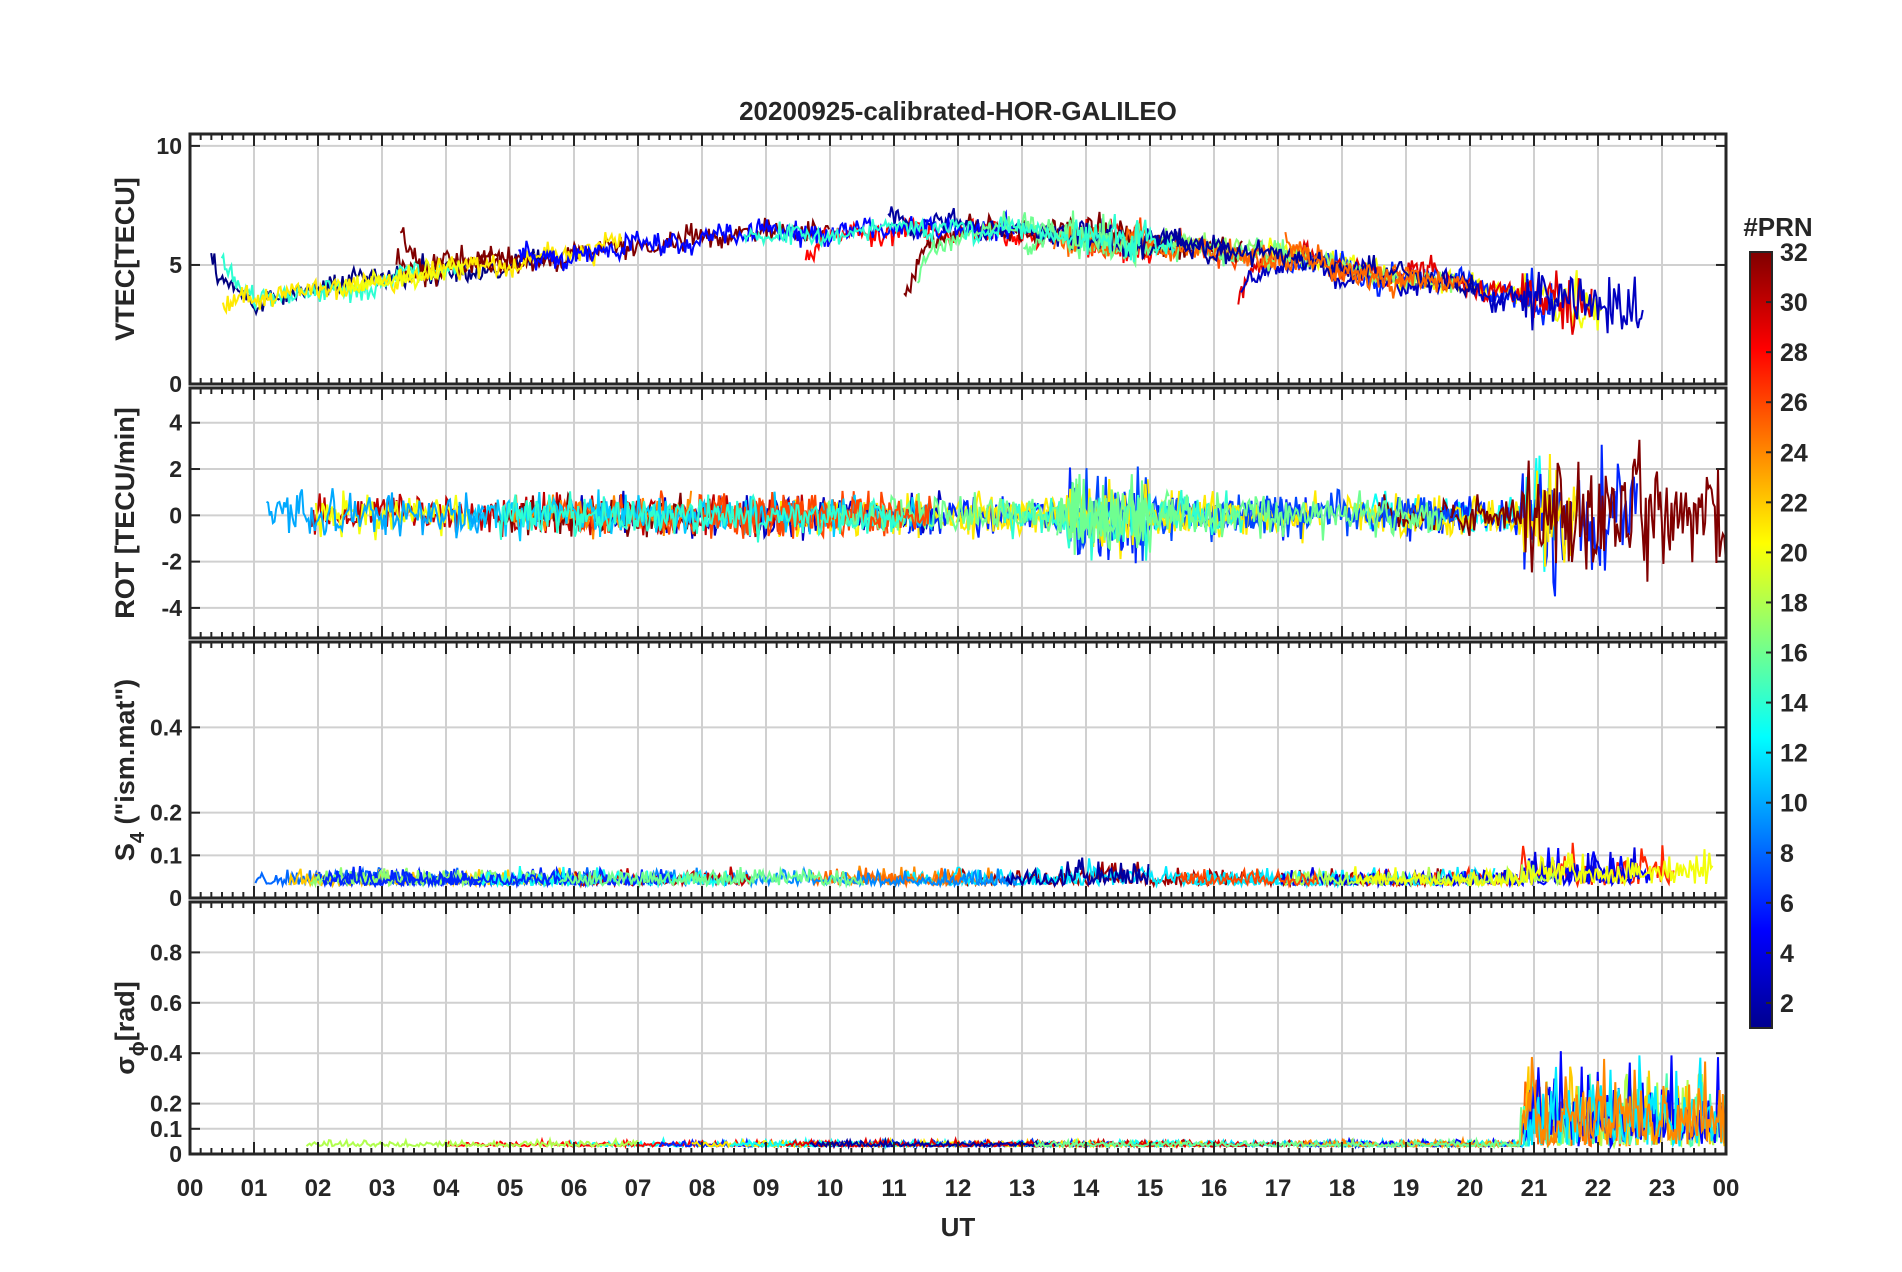  What do you see at coordinates (1794, 754) in the screenshot?
I see `colorbar-tick-label: 12` at bounding box center [1794, 754].